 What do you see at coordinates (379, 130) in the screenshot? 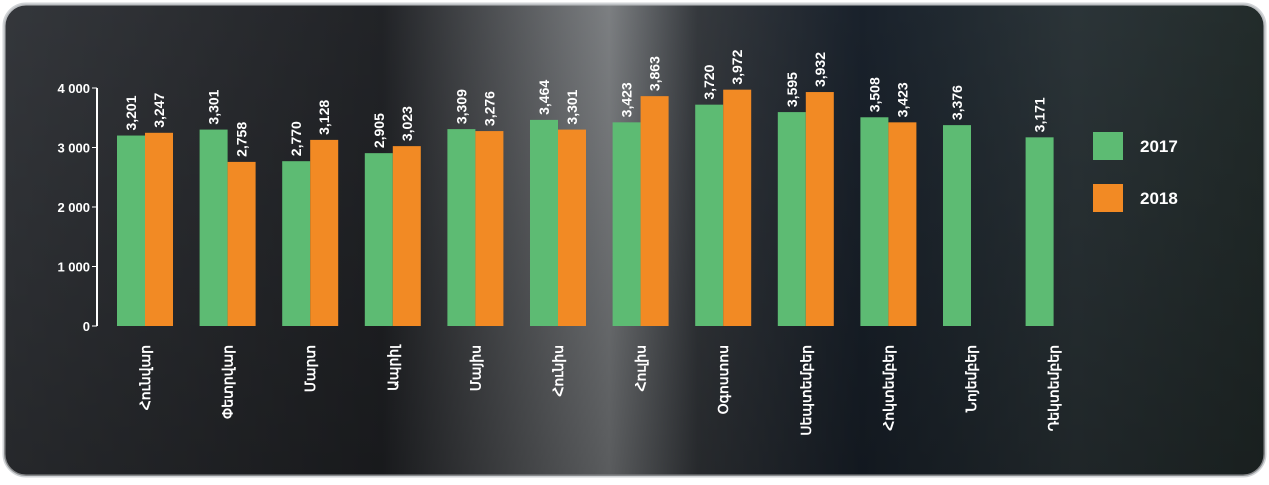
I see `value-label: 2,905` at bounding box center [379, 130].